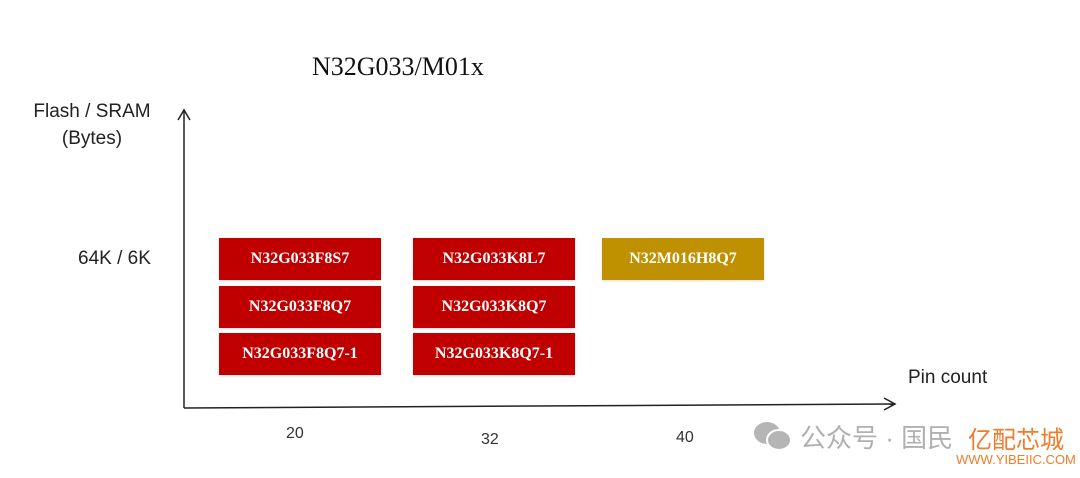 Image resolution: width=1080 pixels, height=478 pixels. I want to click on part-box: N32G033F8Q7, so click(300, 307).